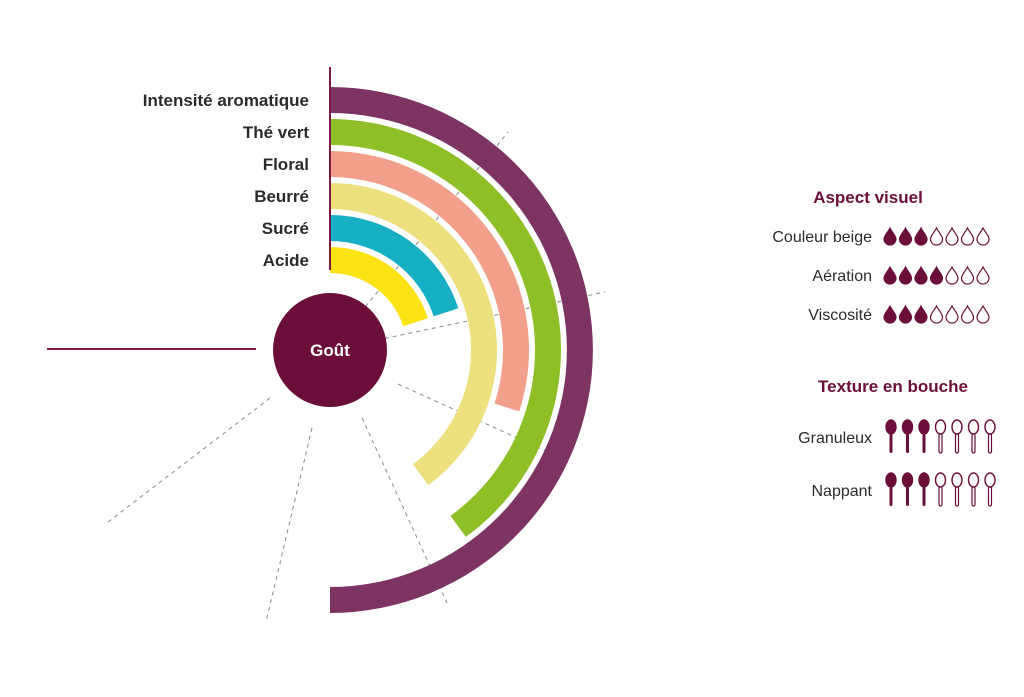 The image size is (1024, 697). What do you see at coordinates (281, 196) in the screenshot?
I see `band-label: Beurré` at bounding box center [281, 196].